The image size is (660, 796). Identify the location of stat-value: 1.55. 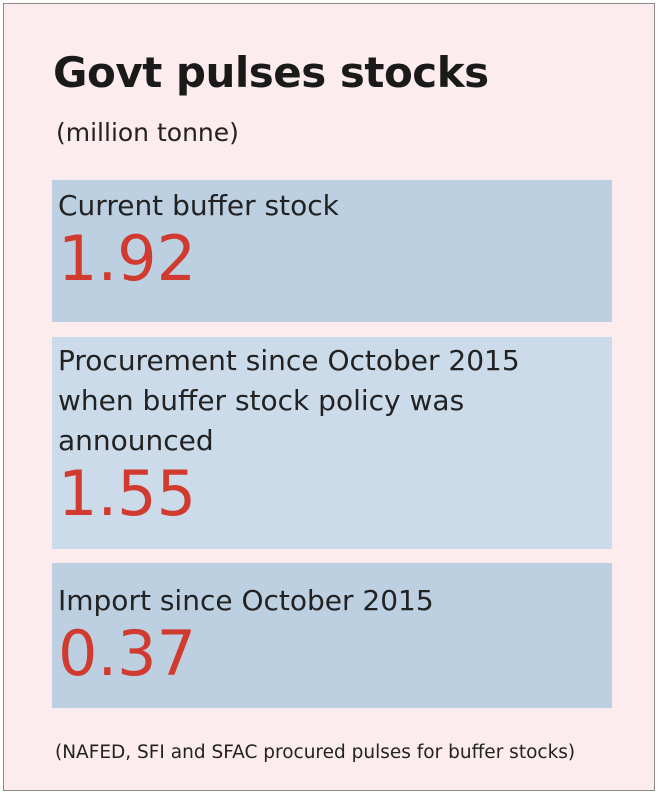
(127, 493).